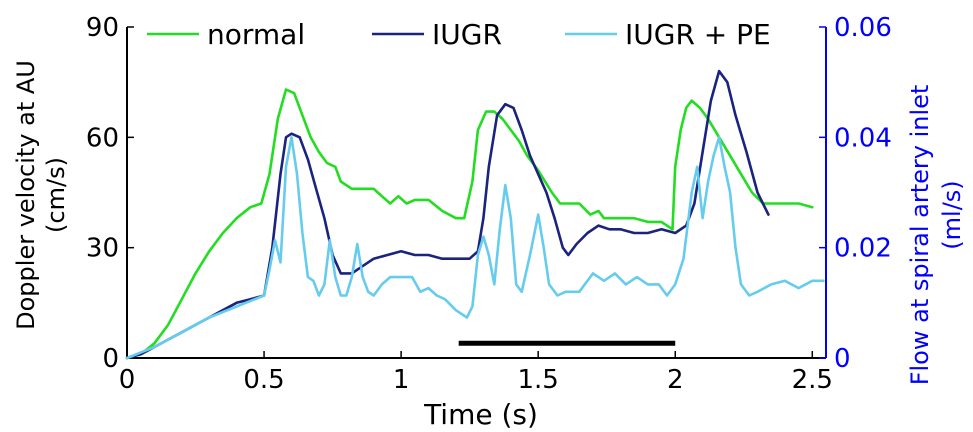 The width and height of the screenshot is (973, 432). What do you see at coordinates (863, 249) in the screenshot?
I see `y-tick-label-right: 0.02` at bounding box center [863, 249].